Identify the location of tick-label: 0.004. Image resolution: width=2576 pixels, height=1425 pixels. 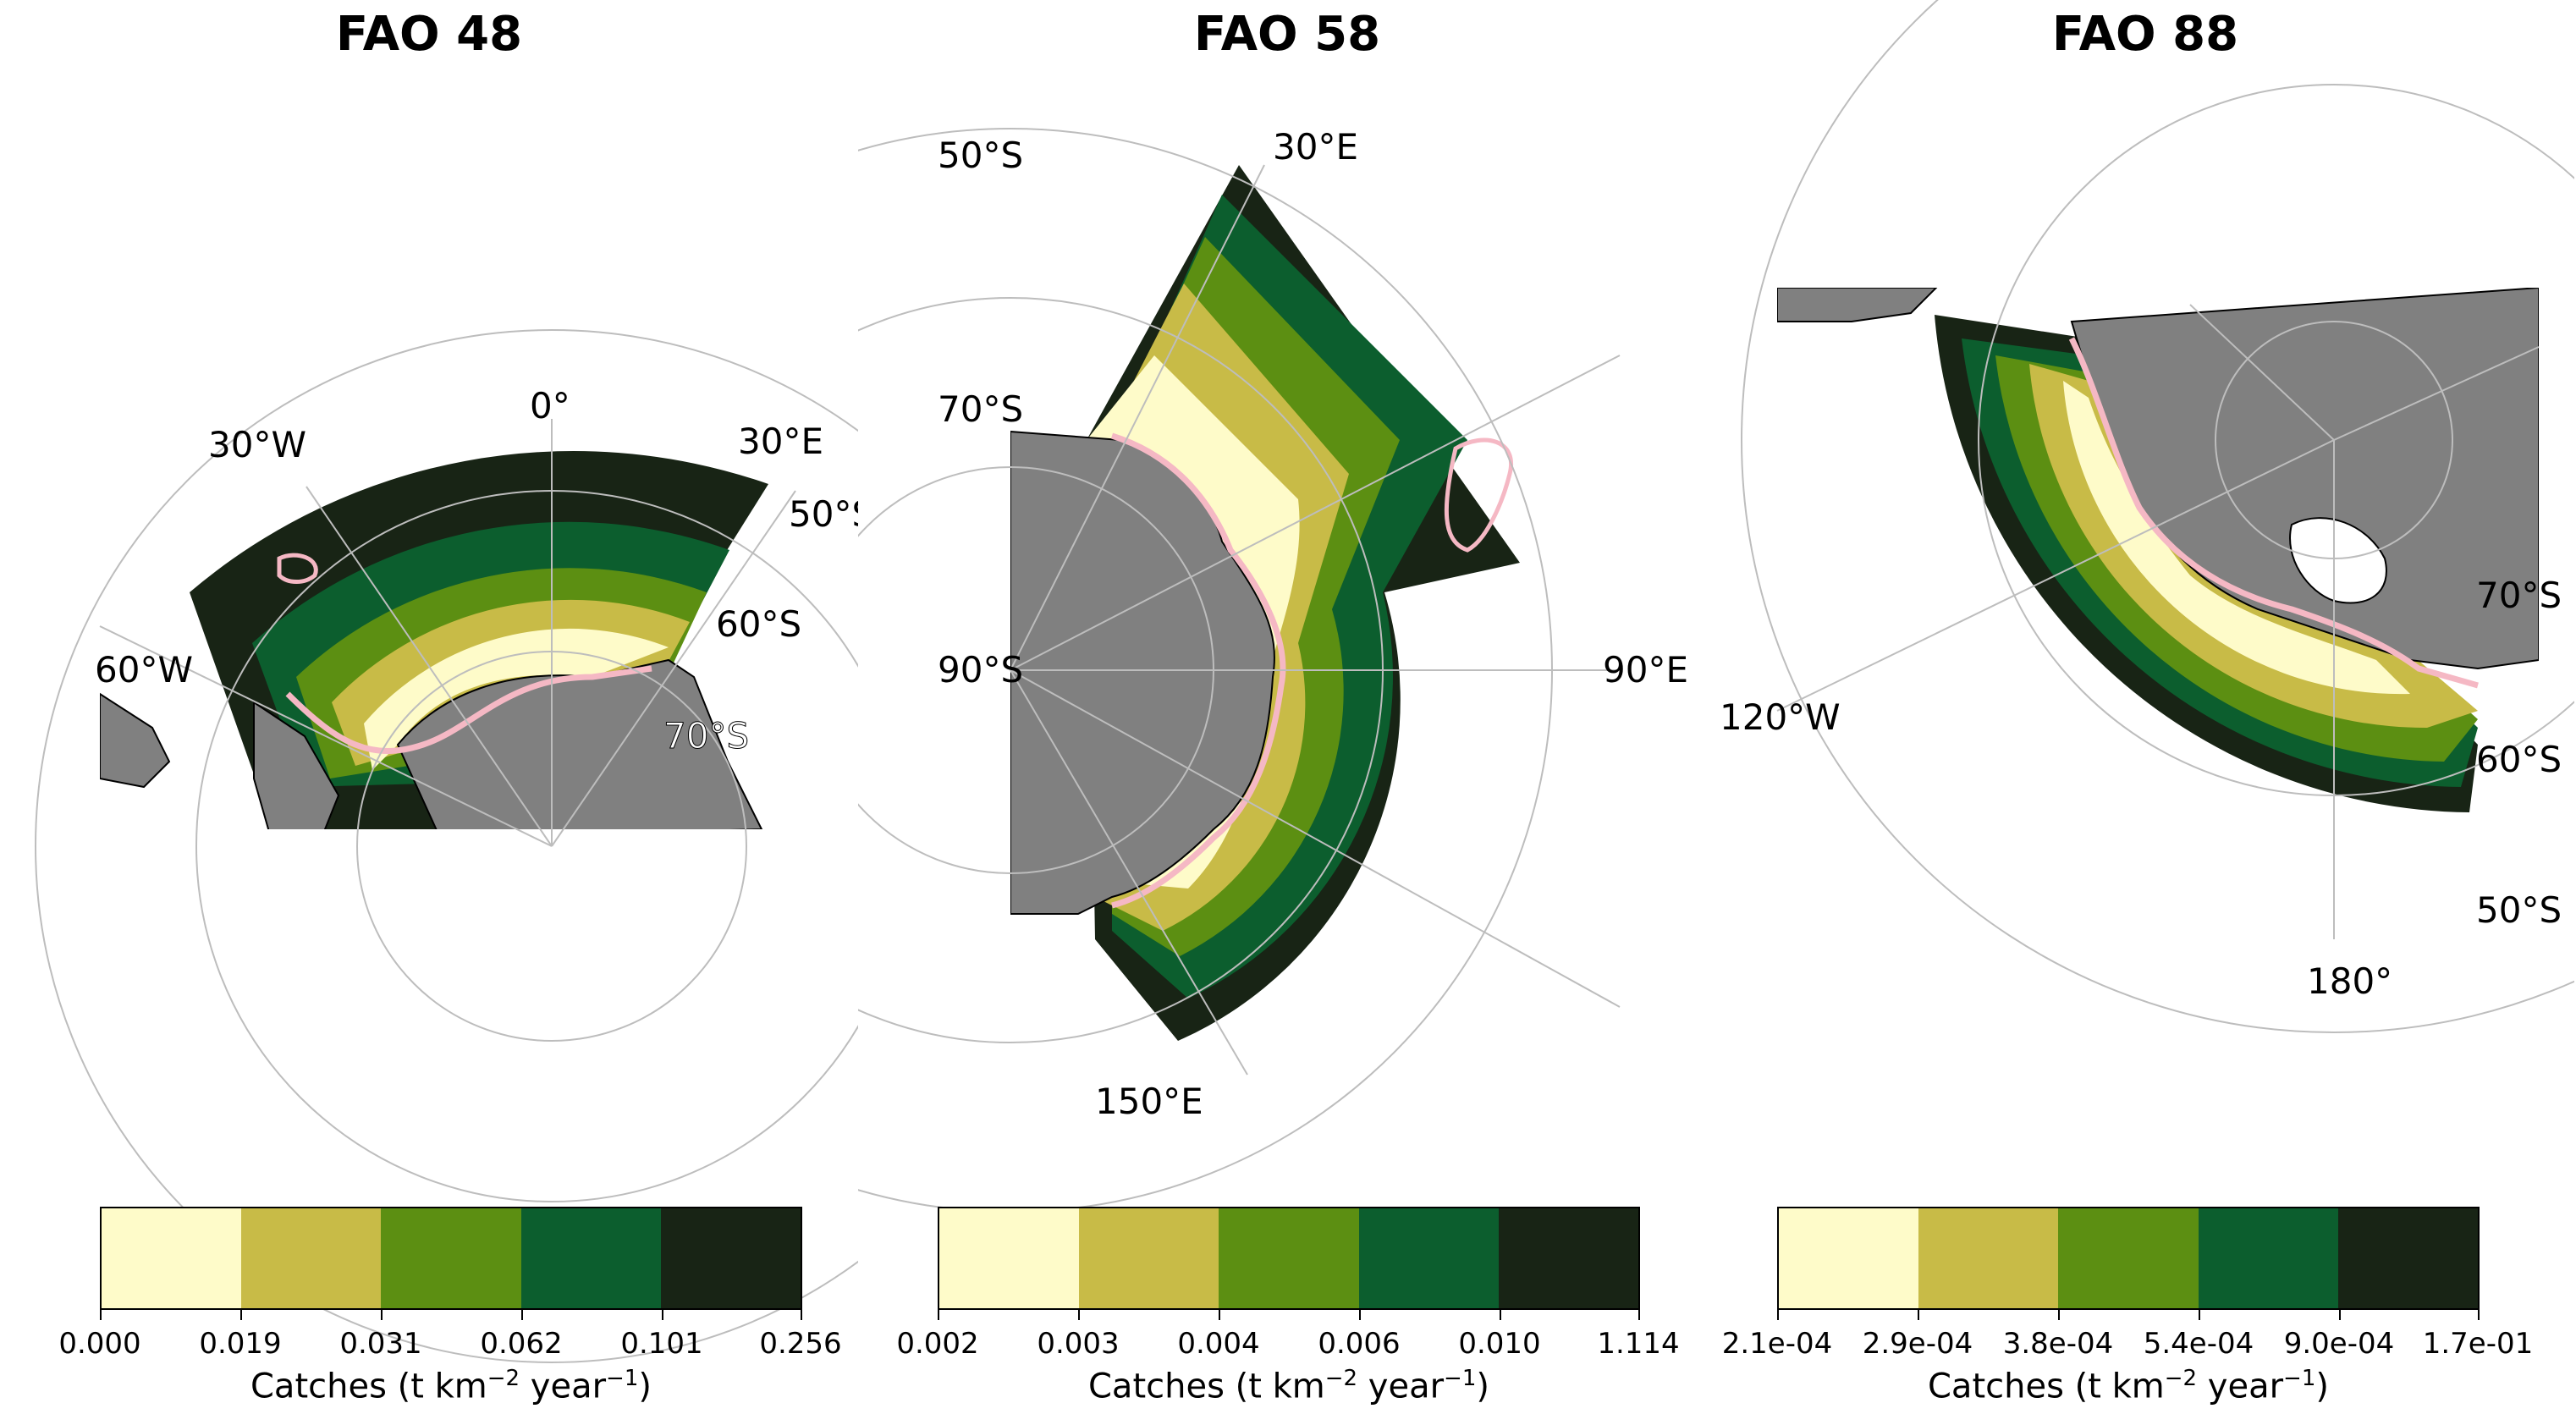
(1218, 1344).